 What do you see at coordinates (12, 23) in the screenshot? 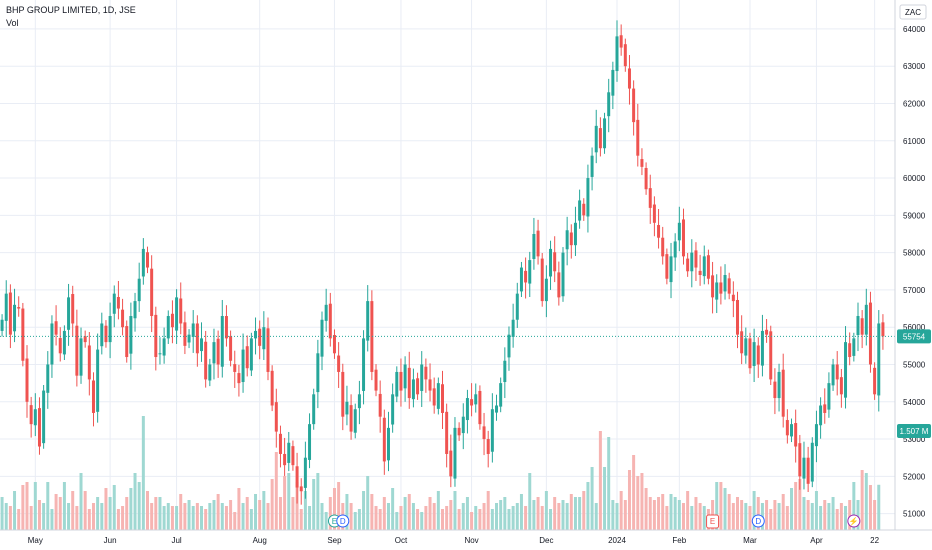
I see `volume-label: Vol` at bounding box center [12, 23].